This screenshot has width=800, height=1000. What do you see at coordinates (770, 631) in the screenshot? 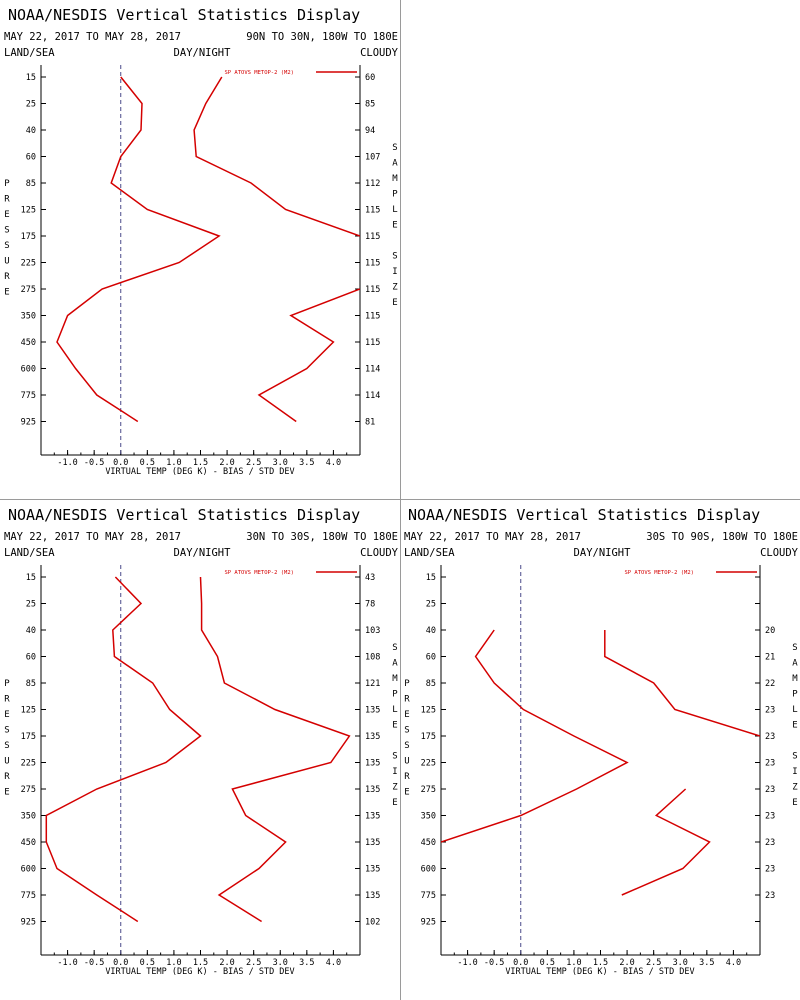
I see `sample-size-label: 20` at bounding box center [770, 631].